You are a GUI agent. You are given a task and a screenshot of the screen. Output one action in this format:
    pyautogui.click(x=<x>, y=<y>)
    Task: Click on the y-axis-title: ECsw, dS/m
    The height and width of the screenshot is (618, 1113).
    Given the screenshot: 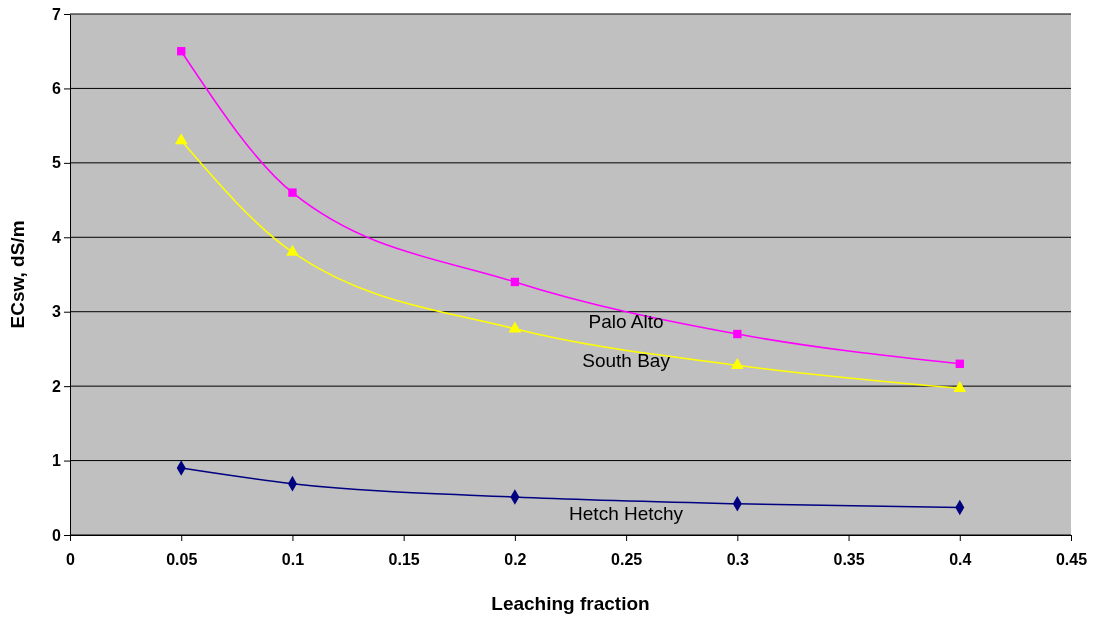 What is the action you would take?
    pyautogui.click(x=17, y=274)
    